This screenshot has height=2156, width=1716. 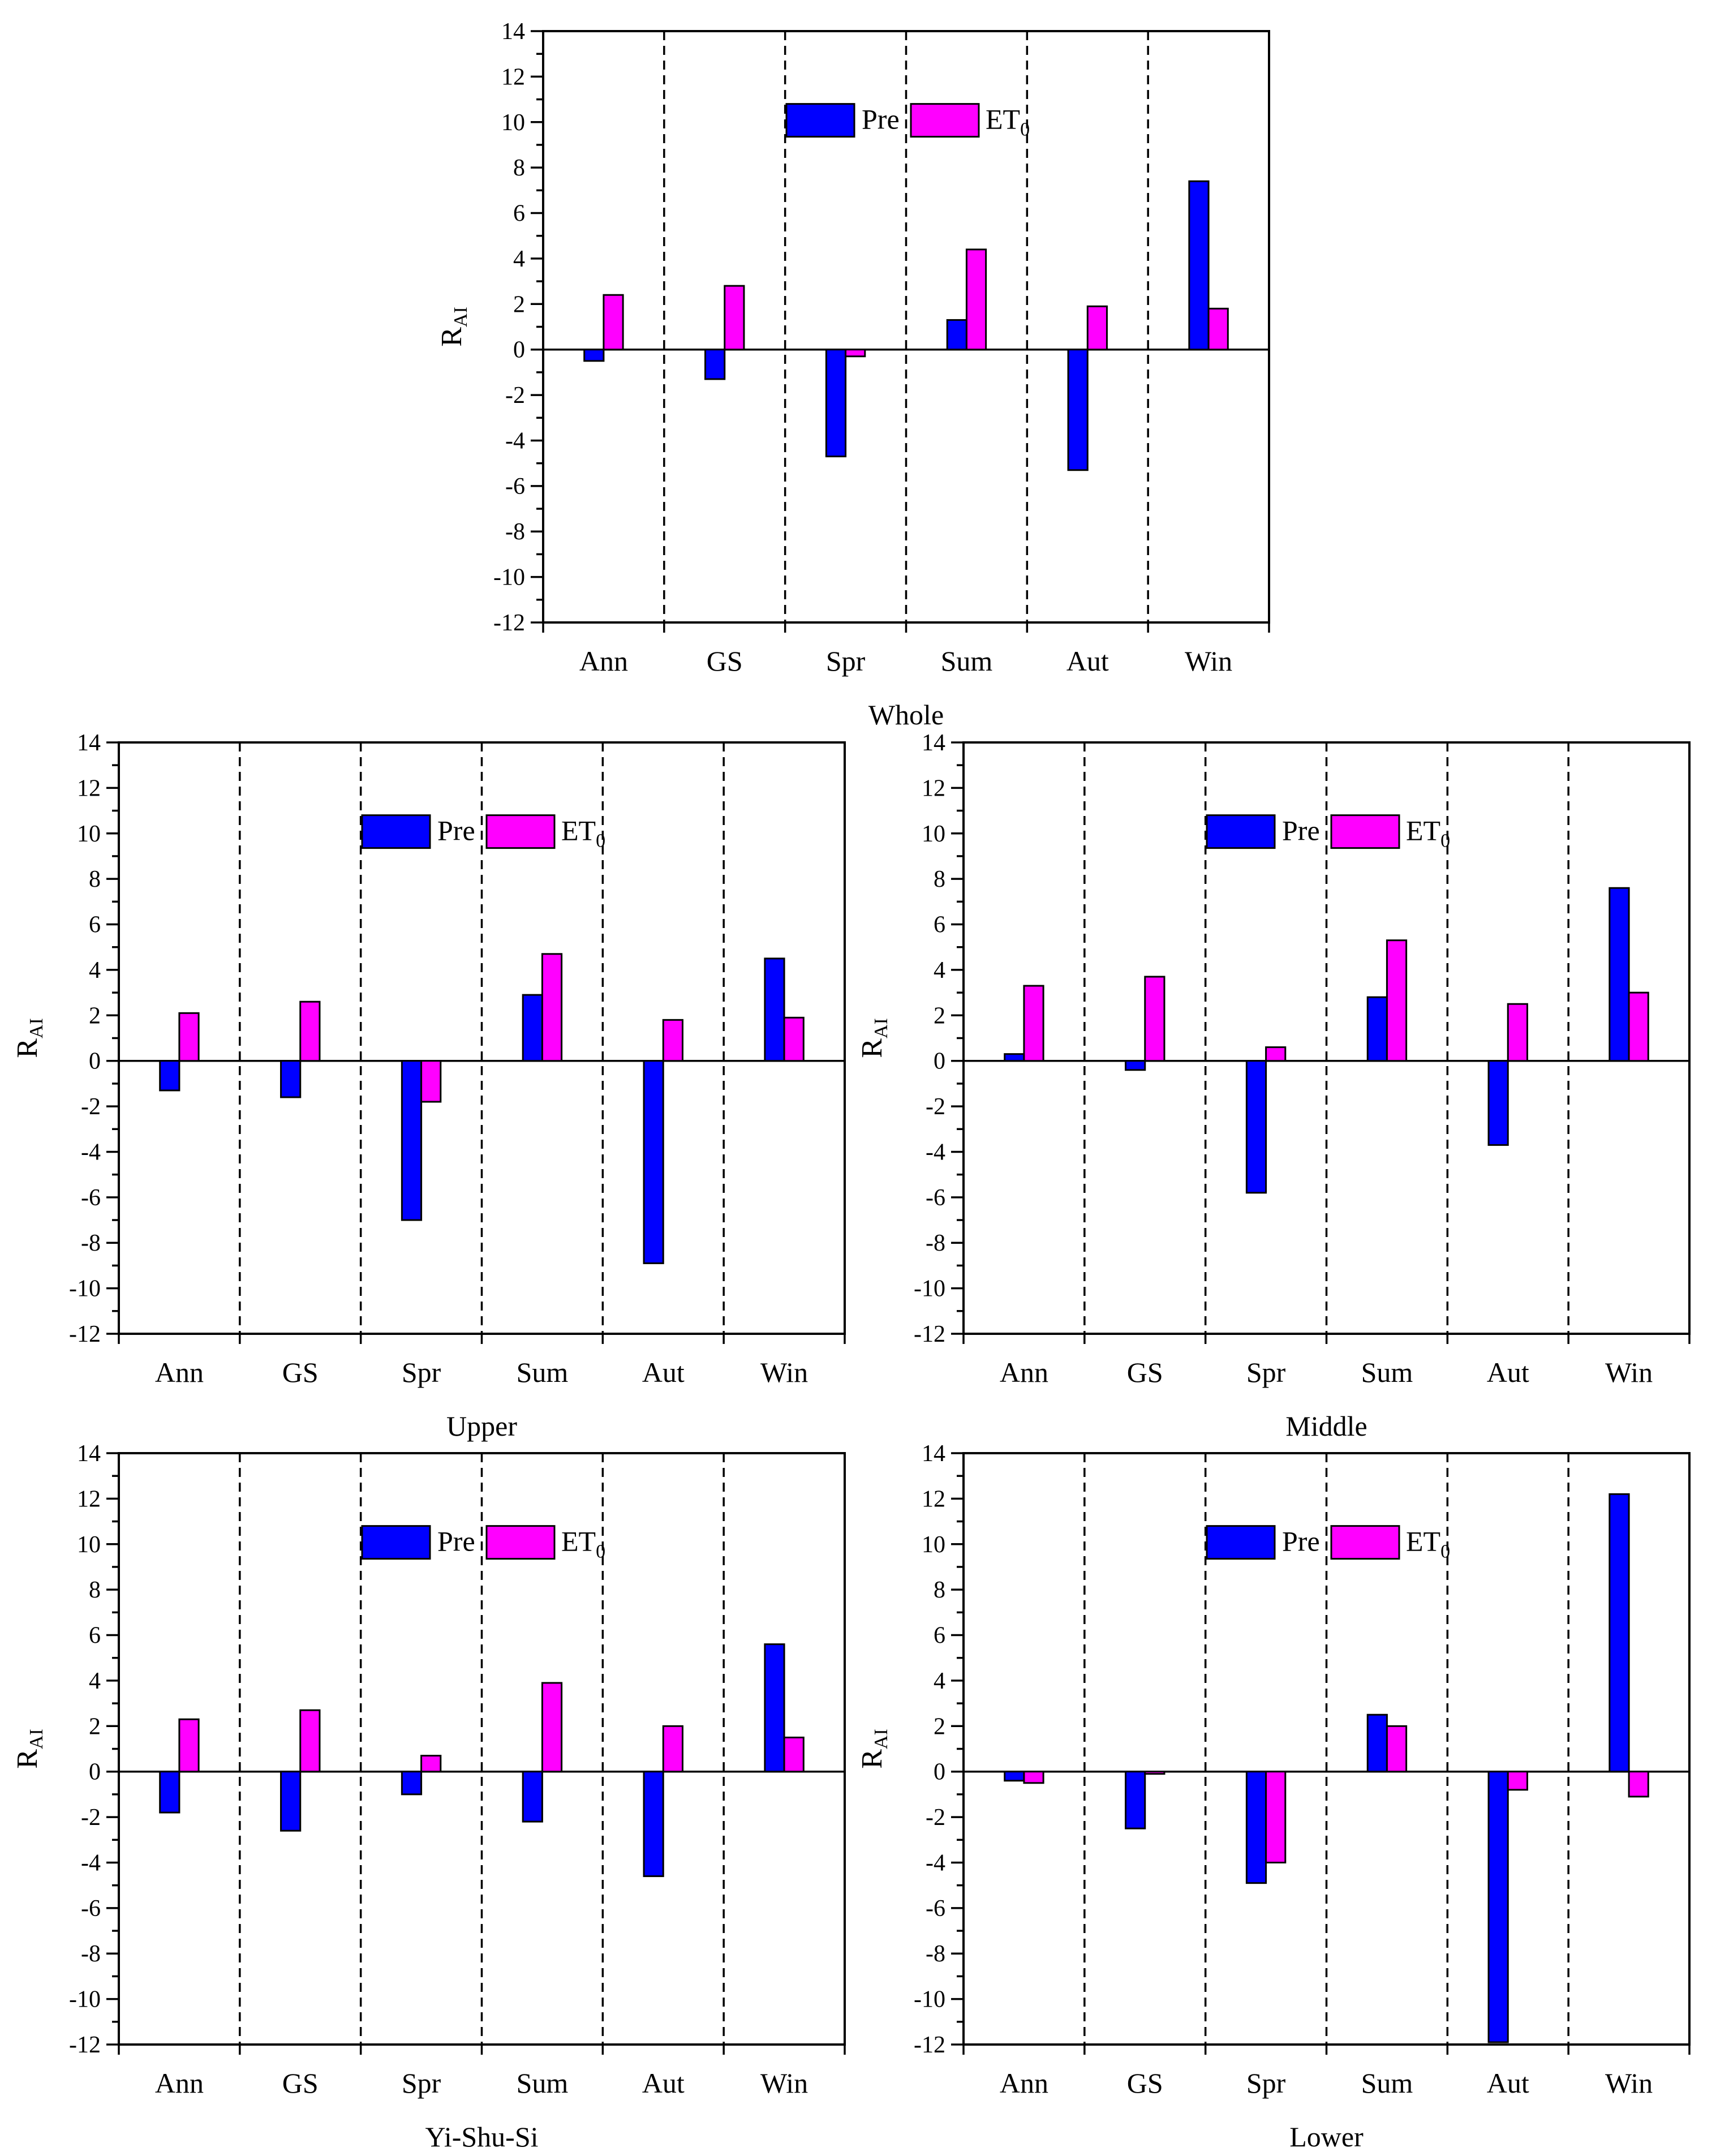 I want to click on legend-swatch-pre, so click(x=820, y=120).